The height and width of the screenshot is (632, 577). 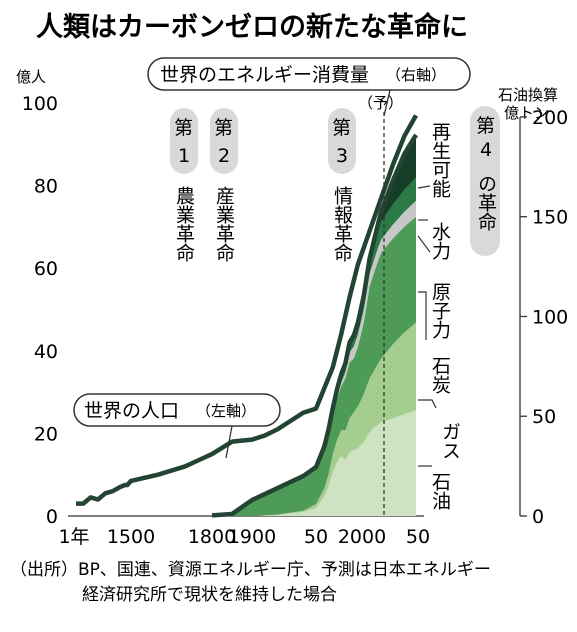 What do you see at coordinates (224, 185) in the screenshot?
I see `revolution-2: 第 2 産業革命` at bounding box center [224, 185].